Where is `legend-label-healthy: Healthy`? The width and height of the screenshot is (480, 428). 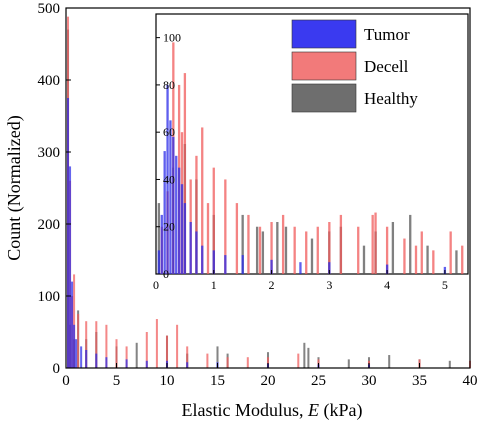 legend-label-healthy: Healthy is located at coordinates (391, 98).